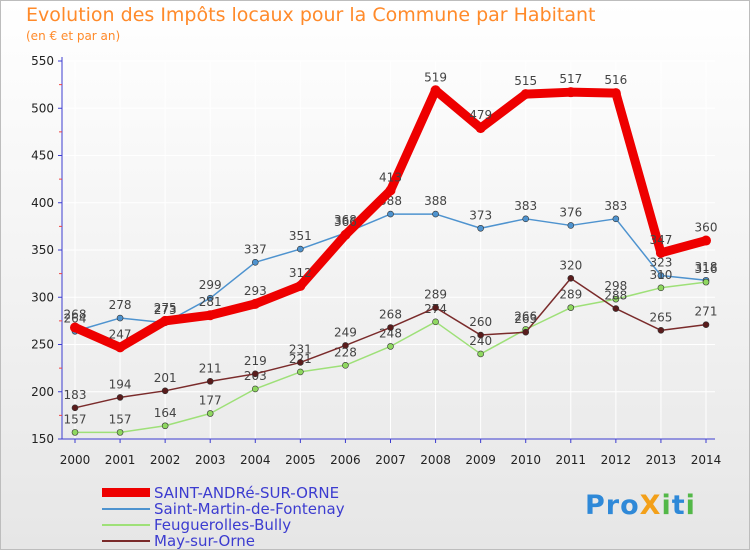 The width and height of the screenshot is (750, 550). I want to click on x-tick-label: 2006, so click(345, 460).